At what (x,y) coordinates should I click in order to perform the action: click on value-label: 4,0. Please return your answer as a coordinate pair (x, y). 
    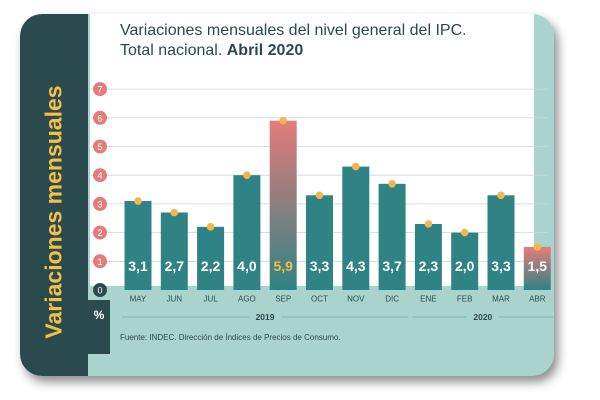
    Looking at the image, I should click on (247, 266).